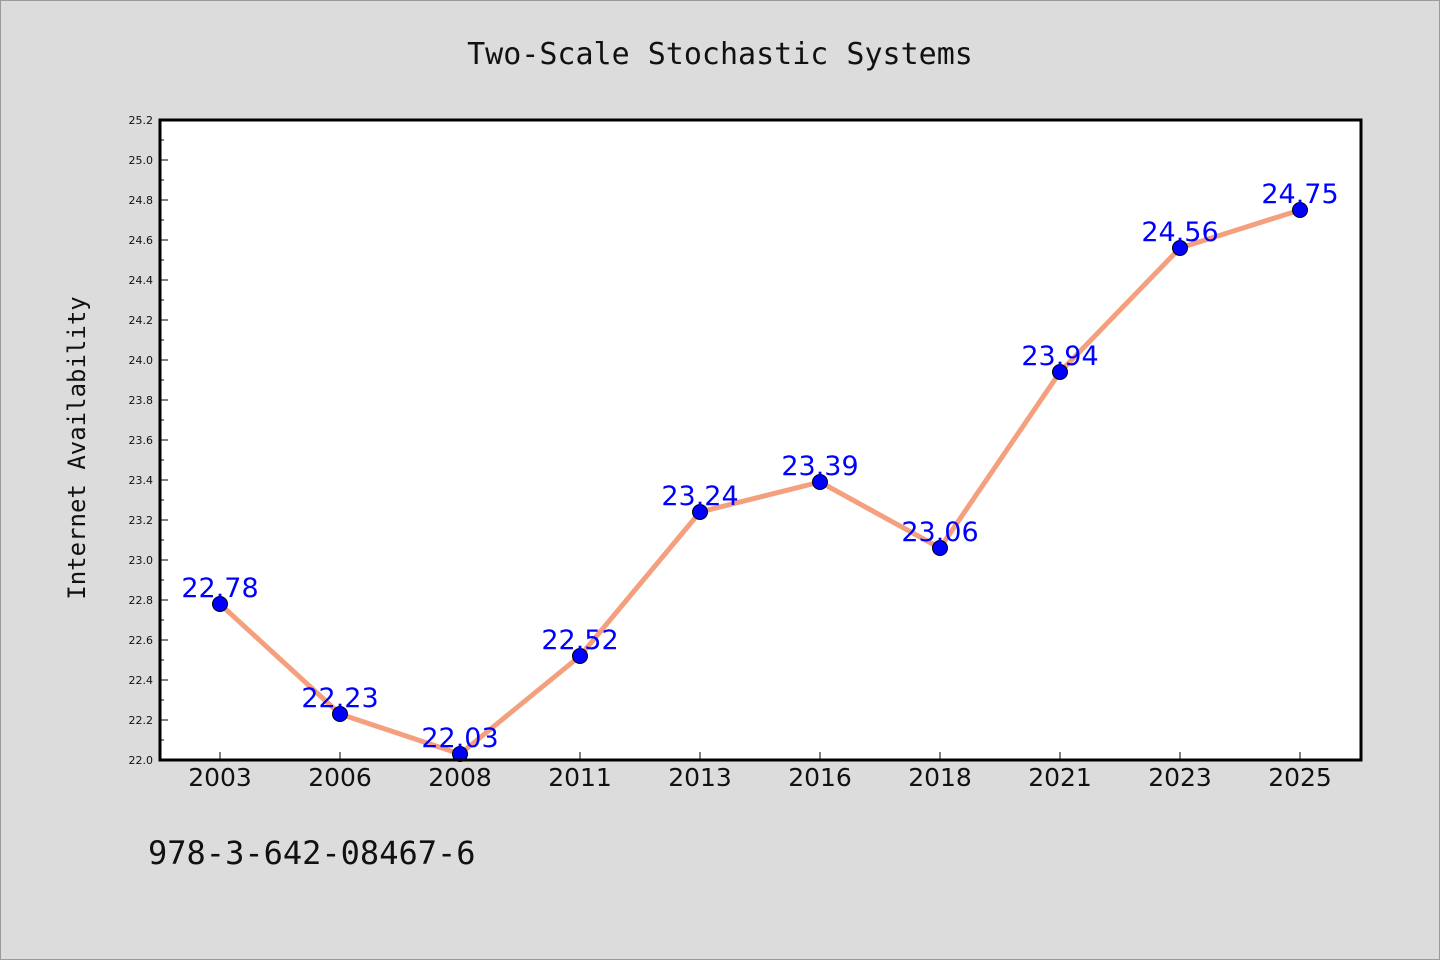  Describe the element at coordinates (580, 777) in the screenshot. I see `x-tick-label: 2011` at that location.